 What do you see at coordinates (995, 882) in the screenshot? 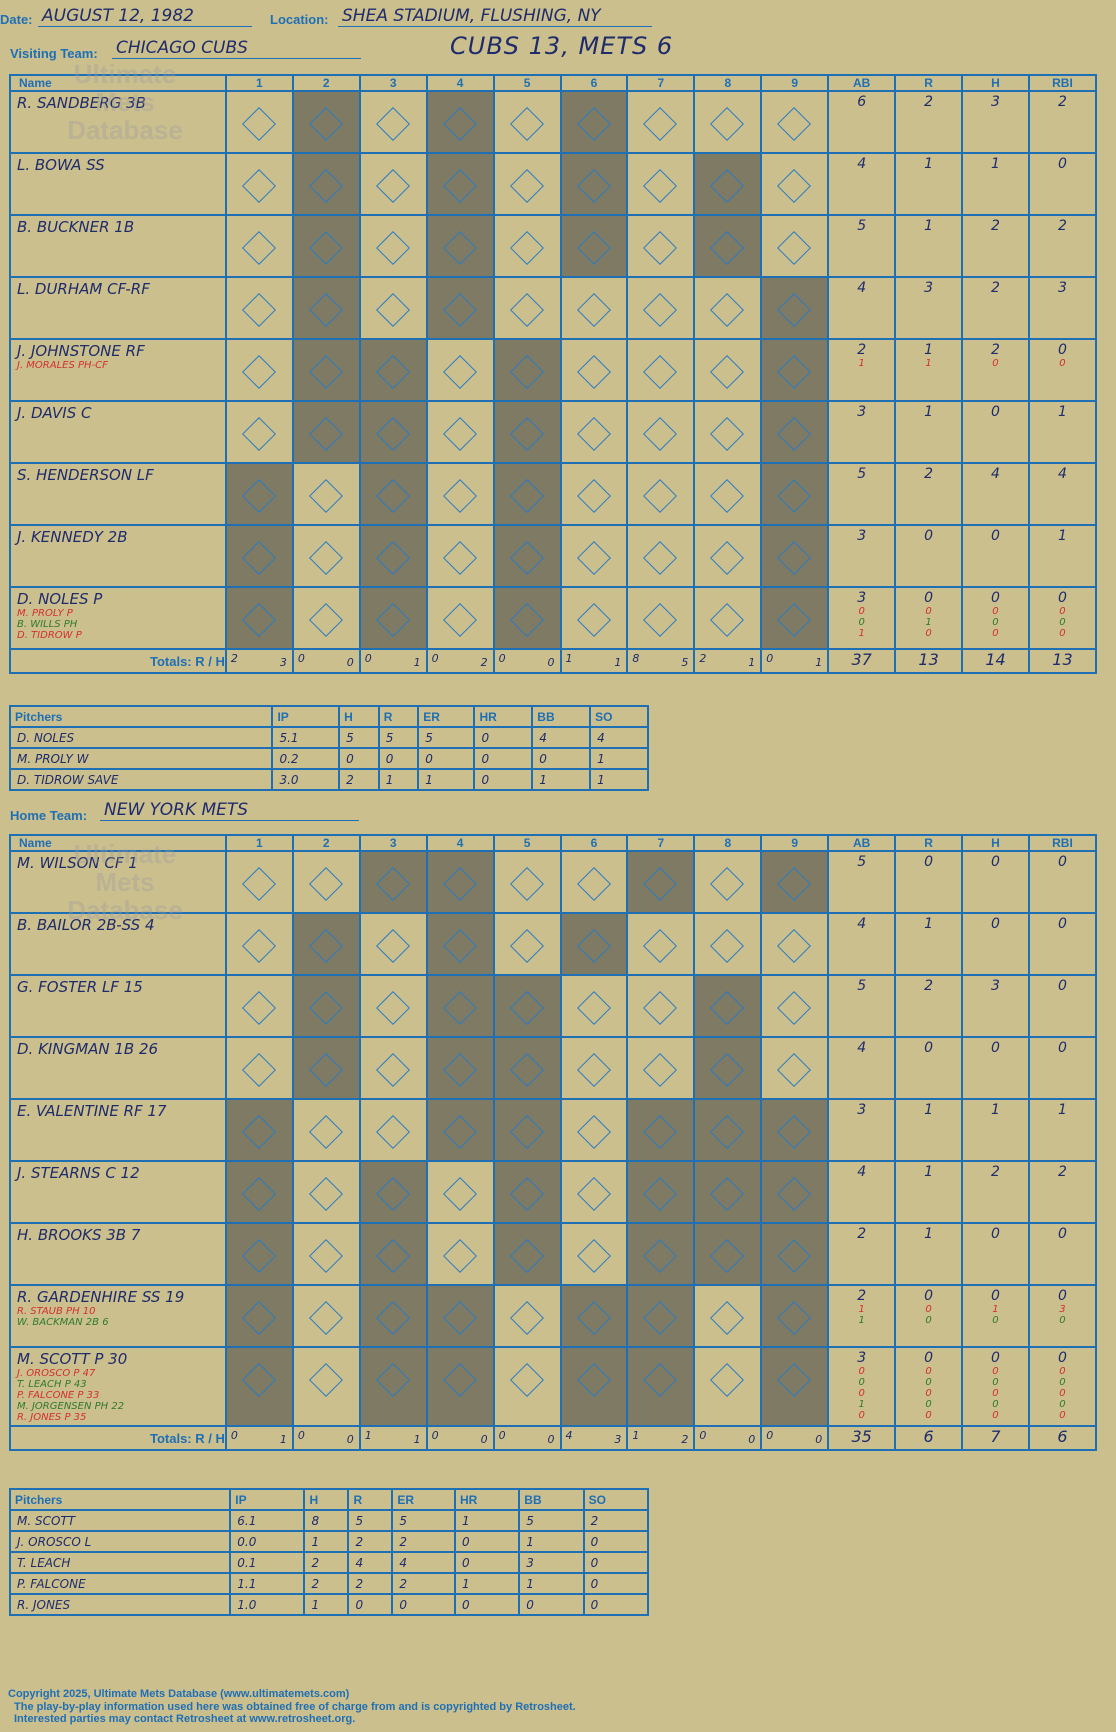
I see `stat-cell-h: 0` at bounding box center [995, 882].